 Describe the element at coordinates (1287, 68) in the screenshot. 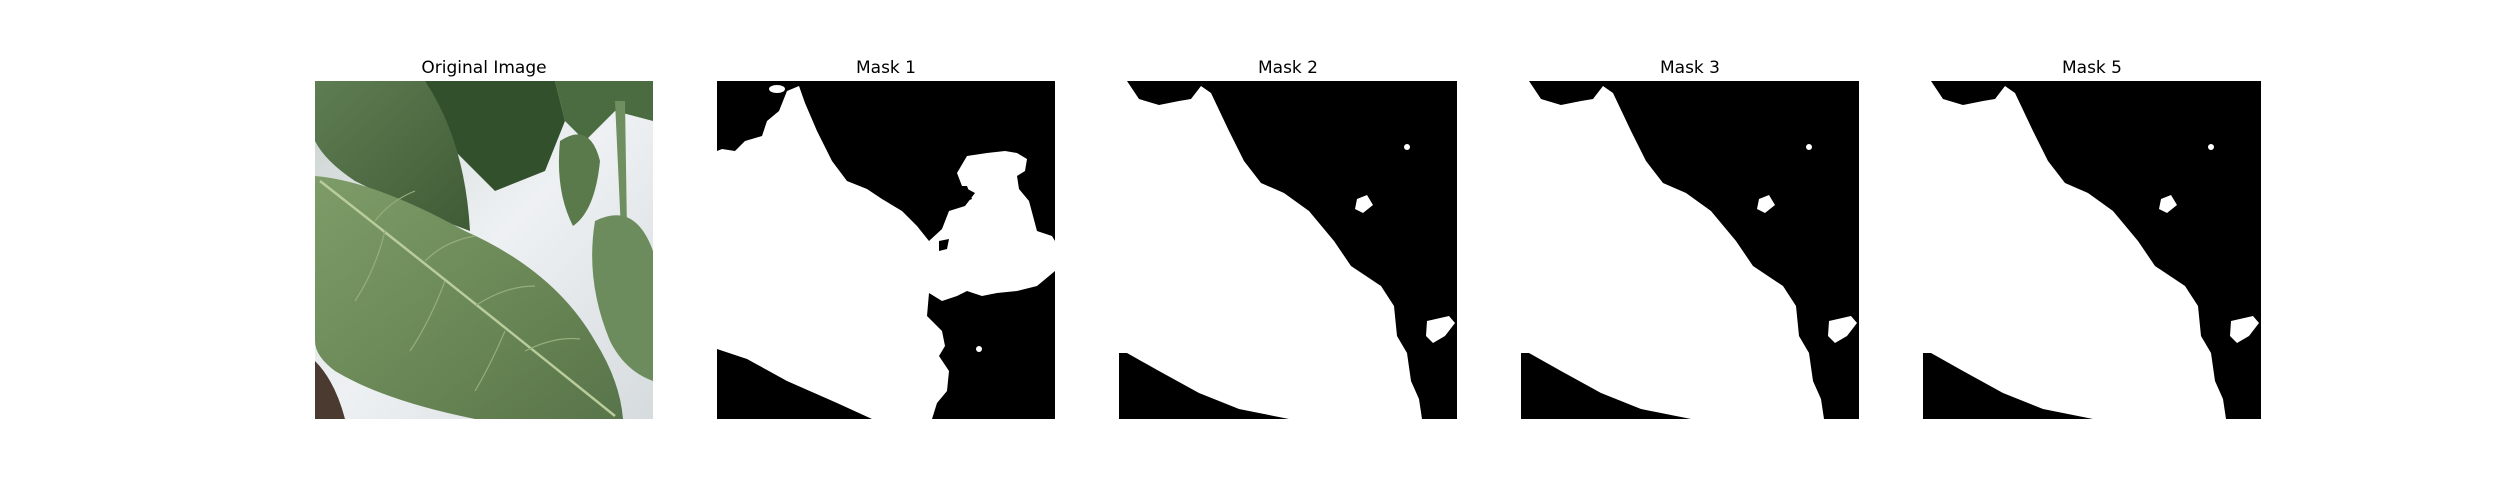

I see `panel-title: Mask 2` at that location.